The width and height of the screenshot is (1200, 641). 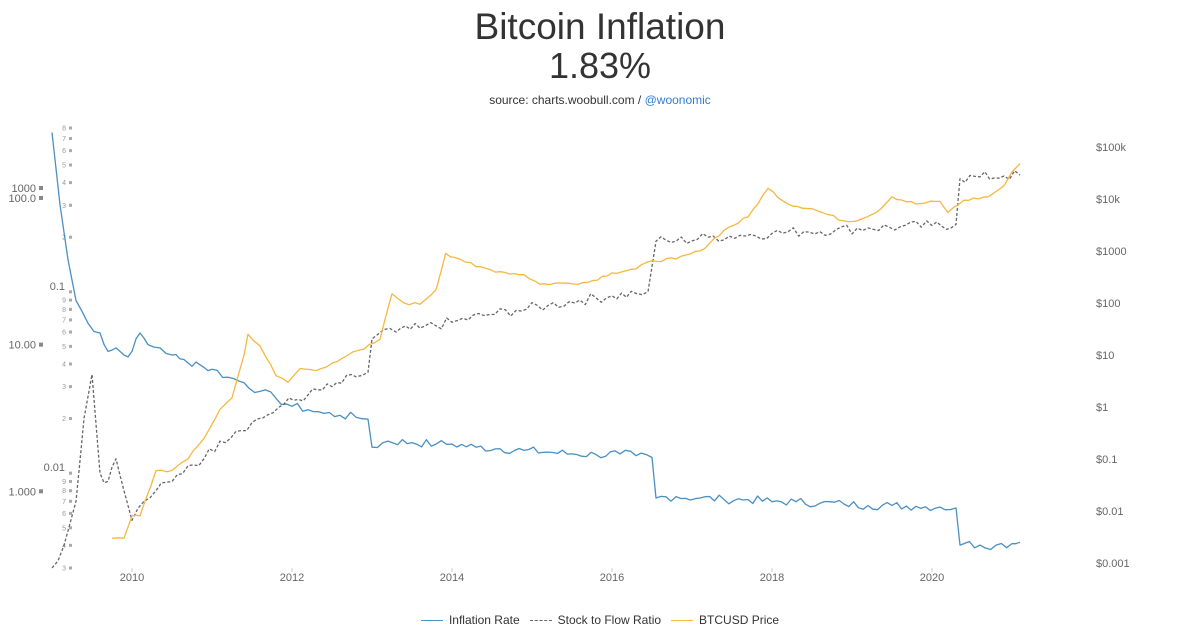 What do you see at coordinates (612, 578) in the screenshot?
I see `x-tick-label-2016: 2016` at bounding box center [612, 578].